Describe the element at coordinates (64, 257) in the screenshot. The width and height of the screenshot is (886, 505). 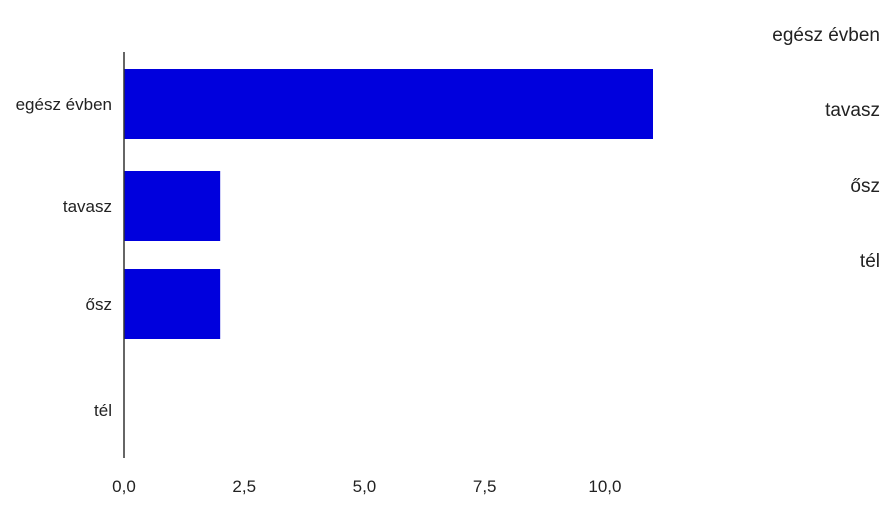
I see `category-labels: egész évben tavasz ősz tél` at that location.